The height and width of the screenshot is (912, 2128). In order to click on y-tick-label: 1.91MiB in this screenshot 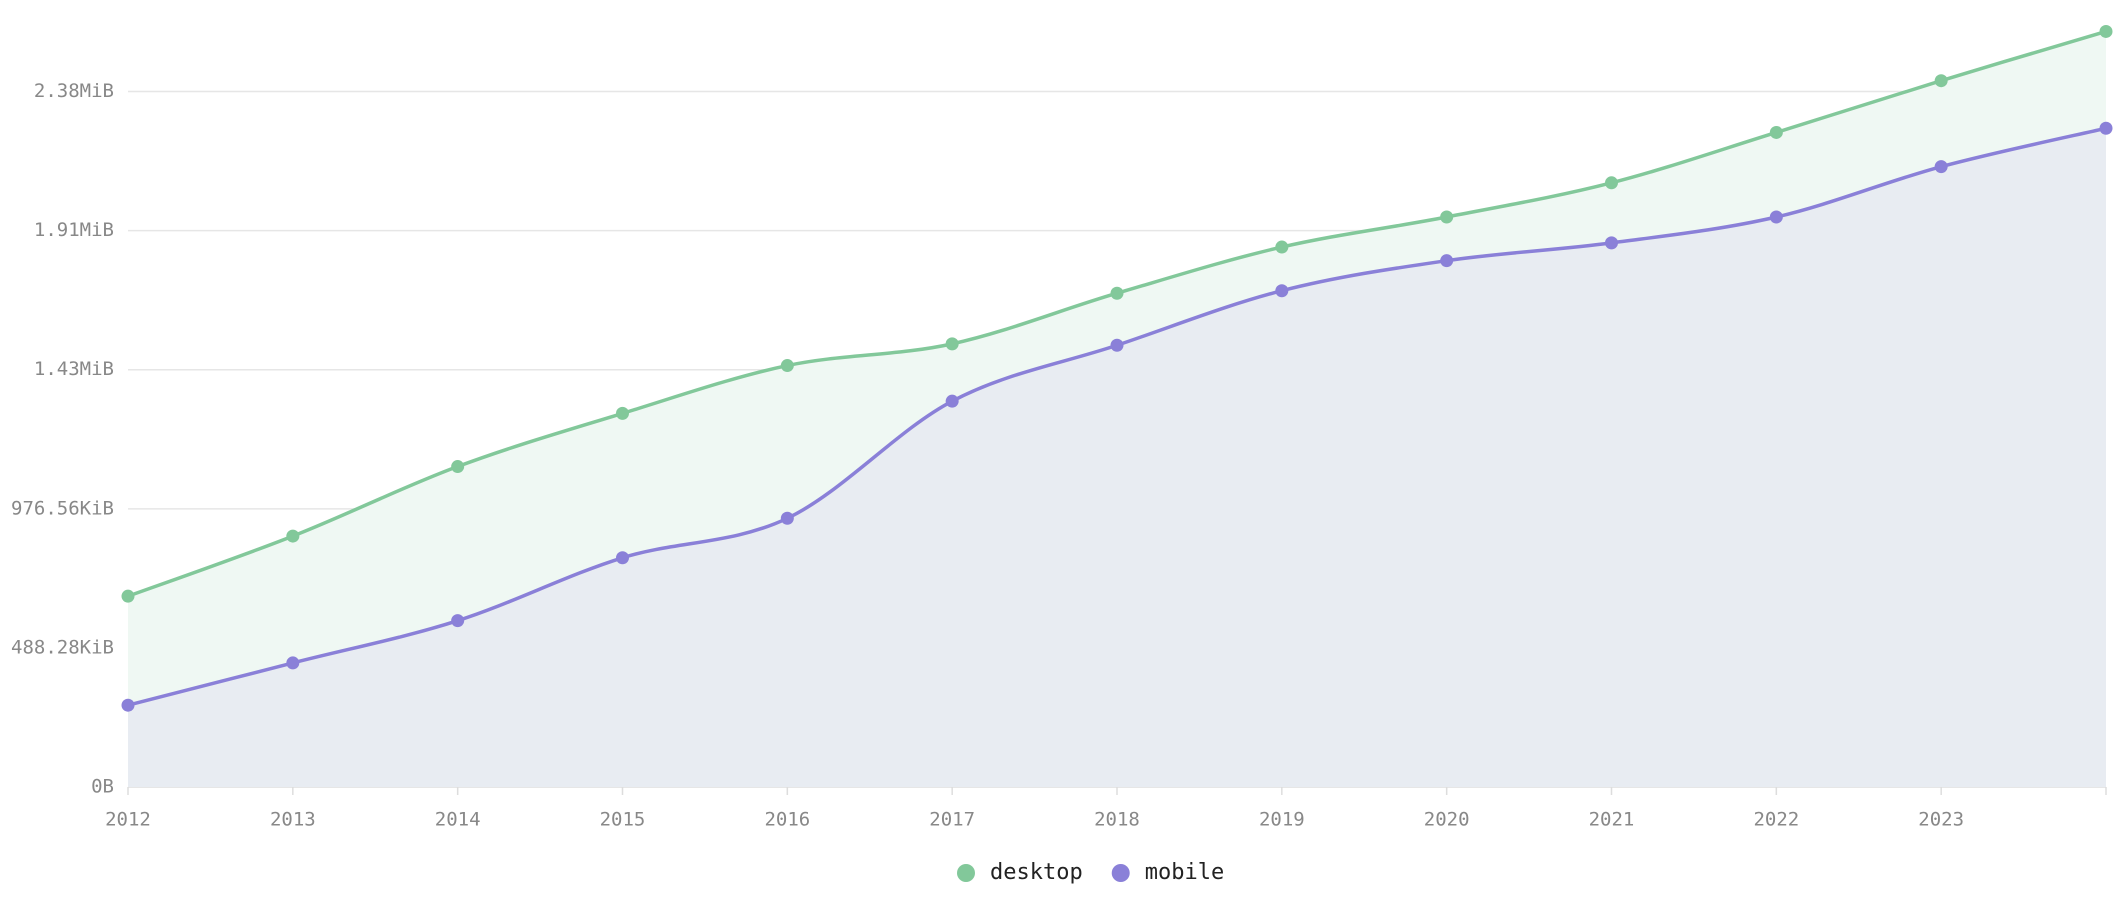, I will do `click(74, 230)`.